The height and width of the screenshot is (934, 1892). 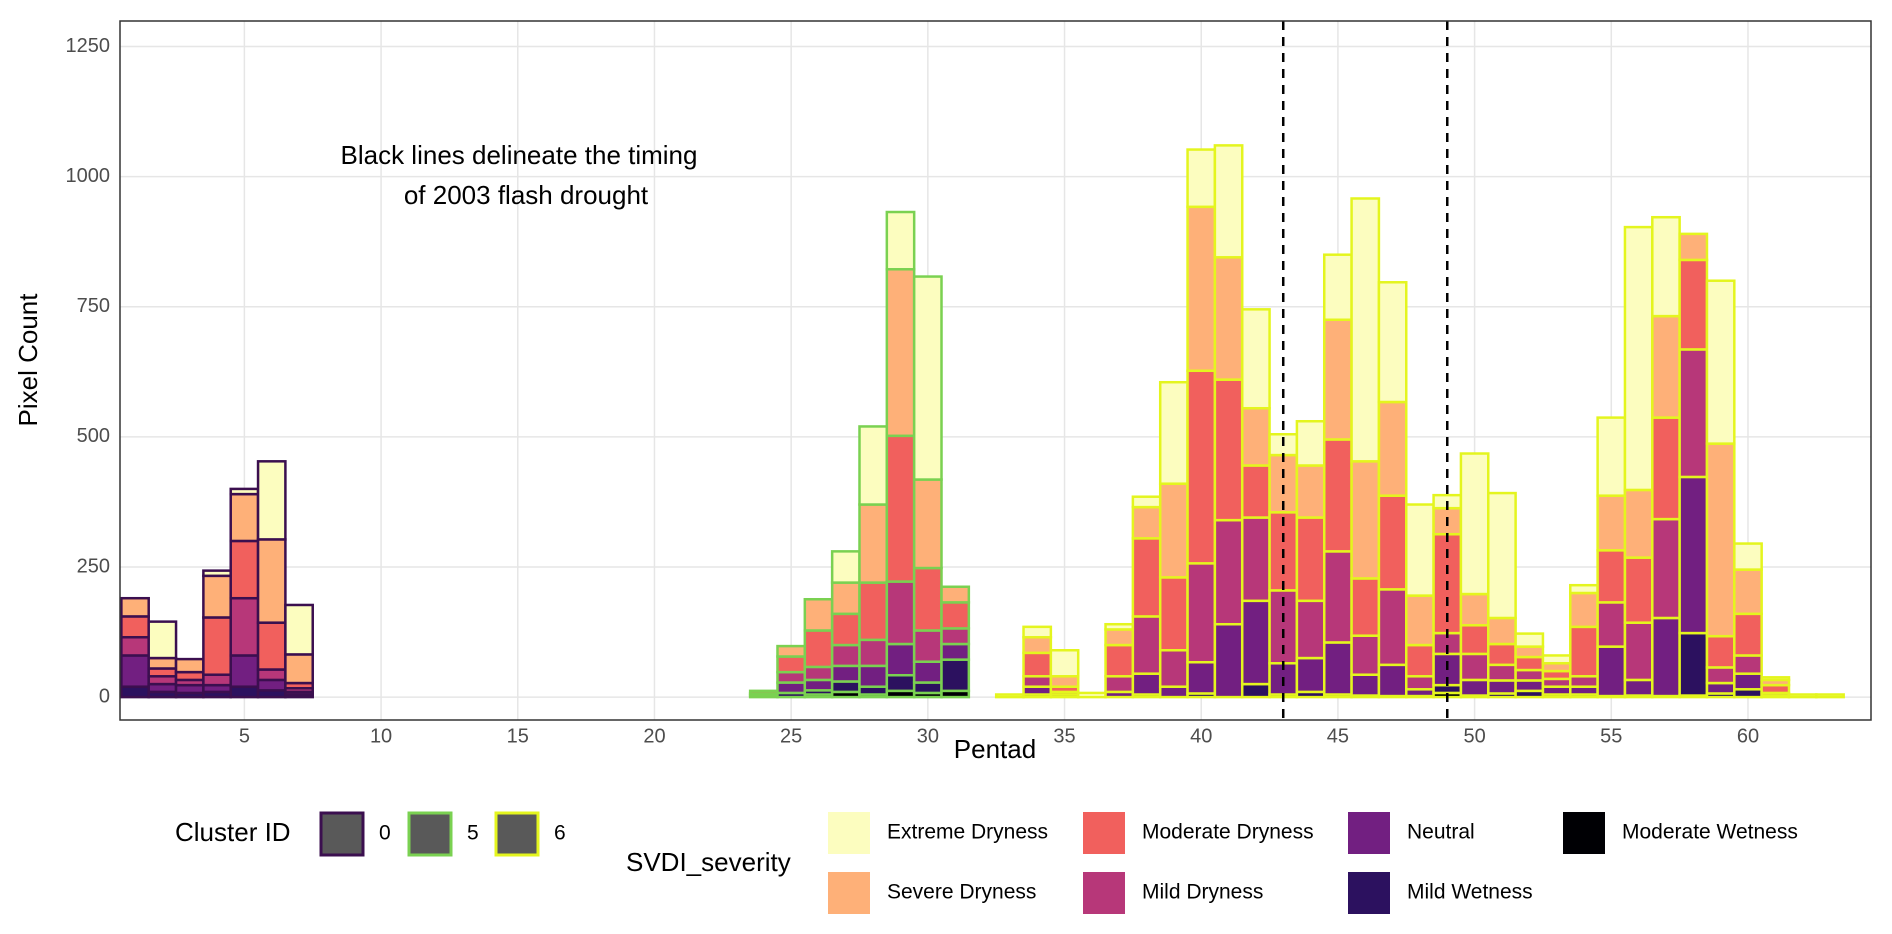 What do you see at coordinates (88, 46) in the screenshot?
I see `y-tick-label: 1250` at bounding box center [88, 46].